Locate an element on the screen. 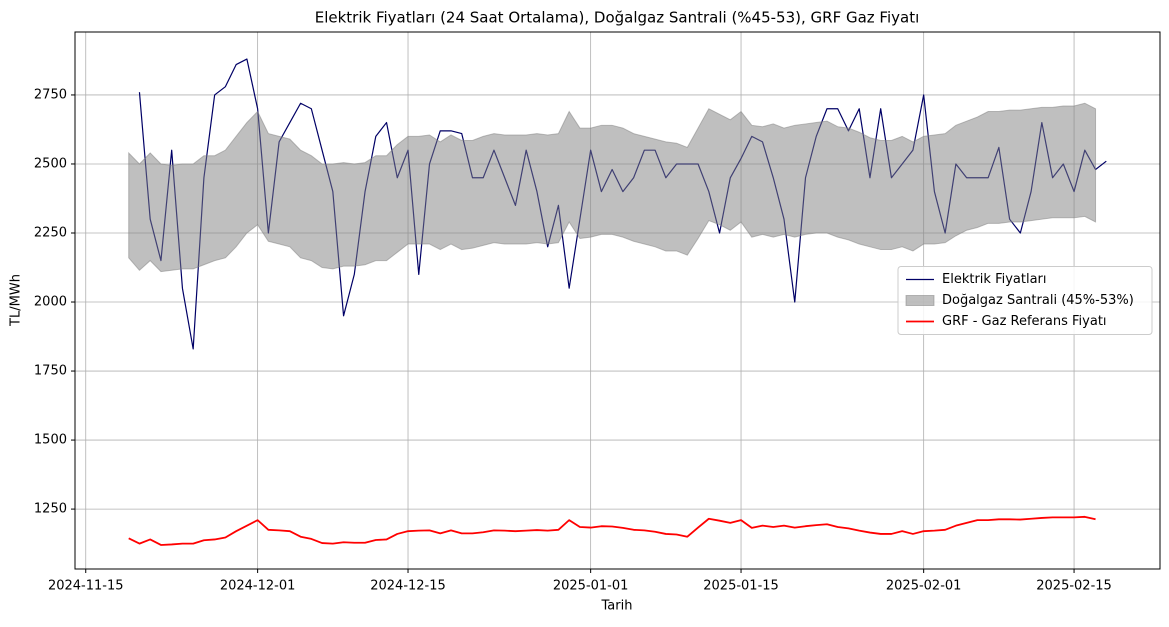  series-line is located at coordinates (612, 530).